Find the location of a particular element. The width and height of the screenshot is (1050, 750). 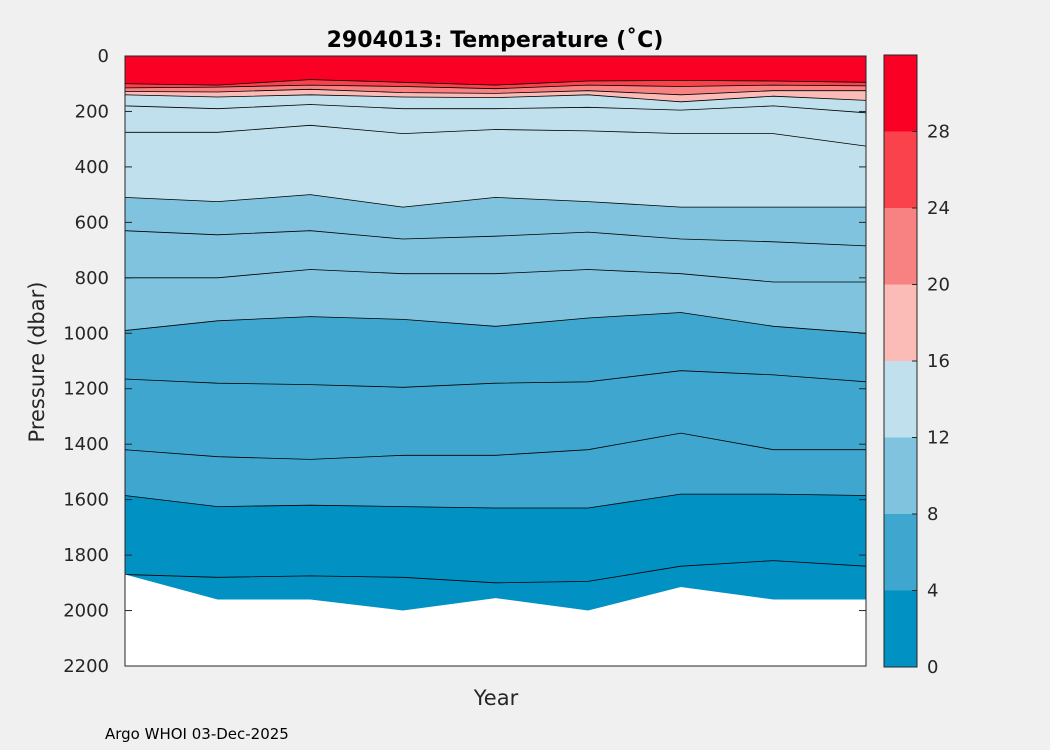

y-tick-label: 400 is located at coordinates (92, 167).